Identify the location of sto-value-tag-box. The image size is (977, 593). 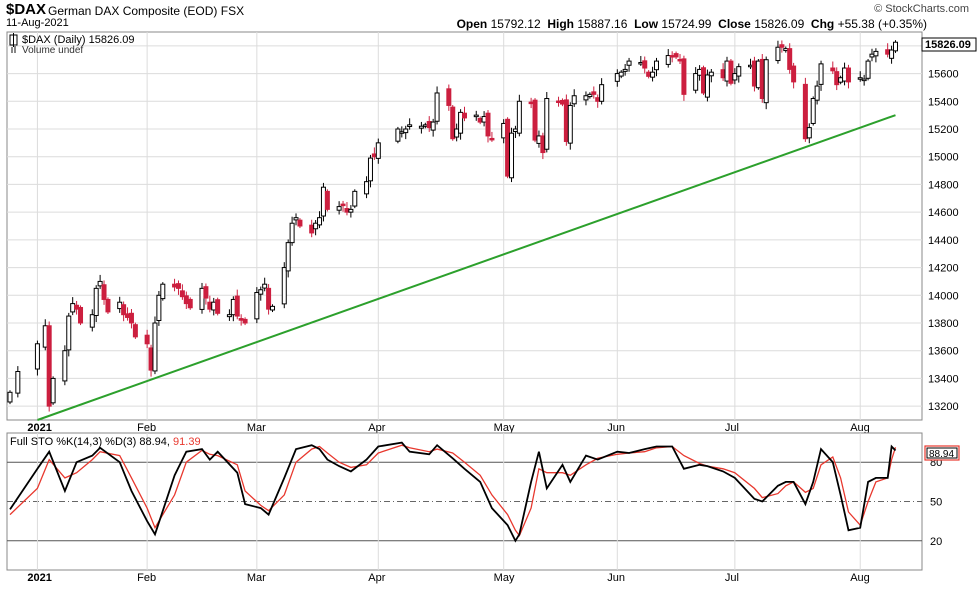
(942, 453).